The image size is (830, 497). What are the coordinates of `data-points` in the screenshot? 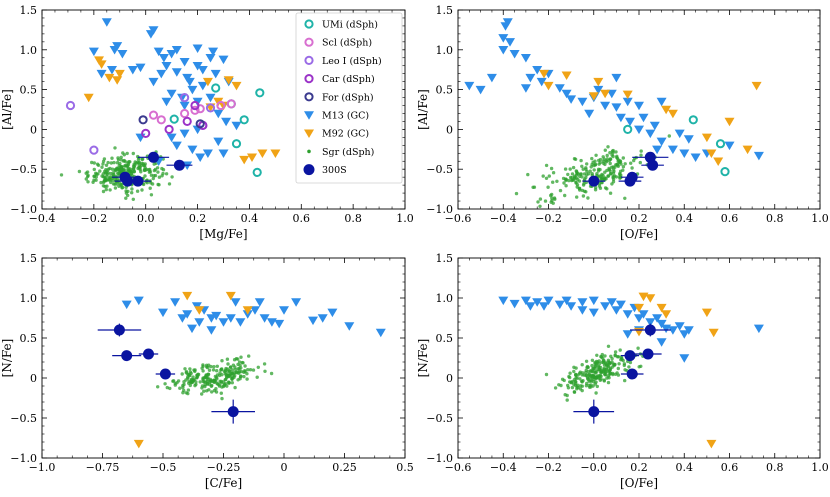 It's located at (631, 370).